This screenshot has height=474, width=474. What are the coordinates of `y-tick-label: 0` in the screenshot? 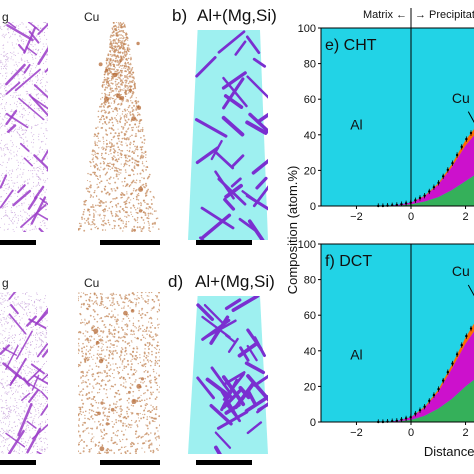 It's located at (313, 207).